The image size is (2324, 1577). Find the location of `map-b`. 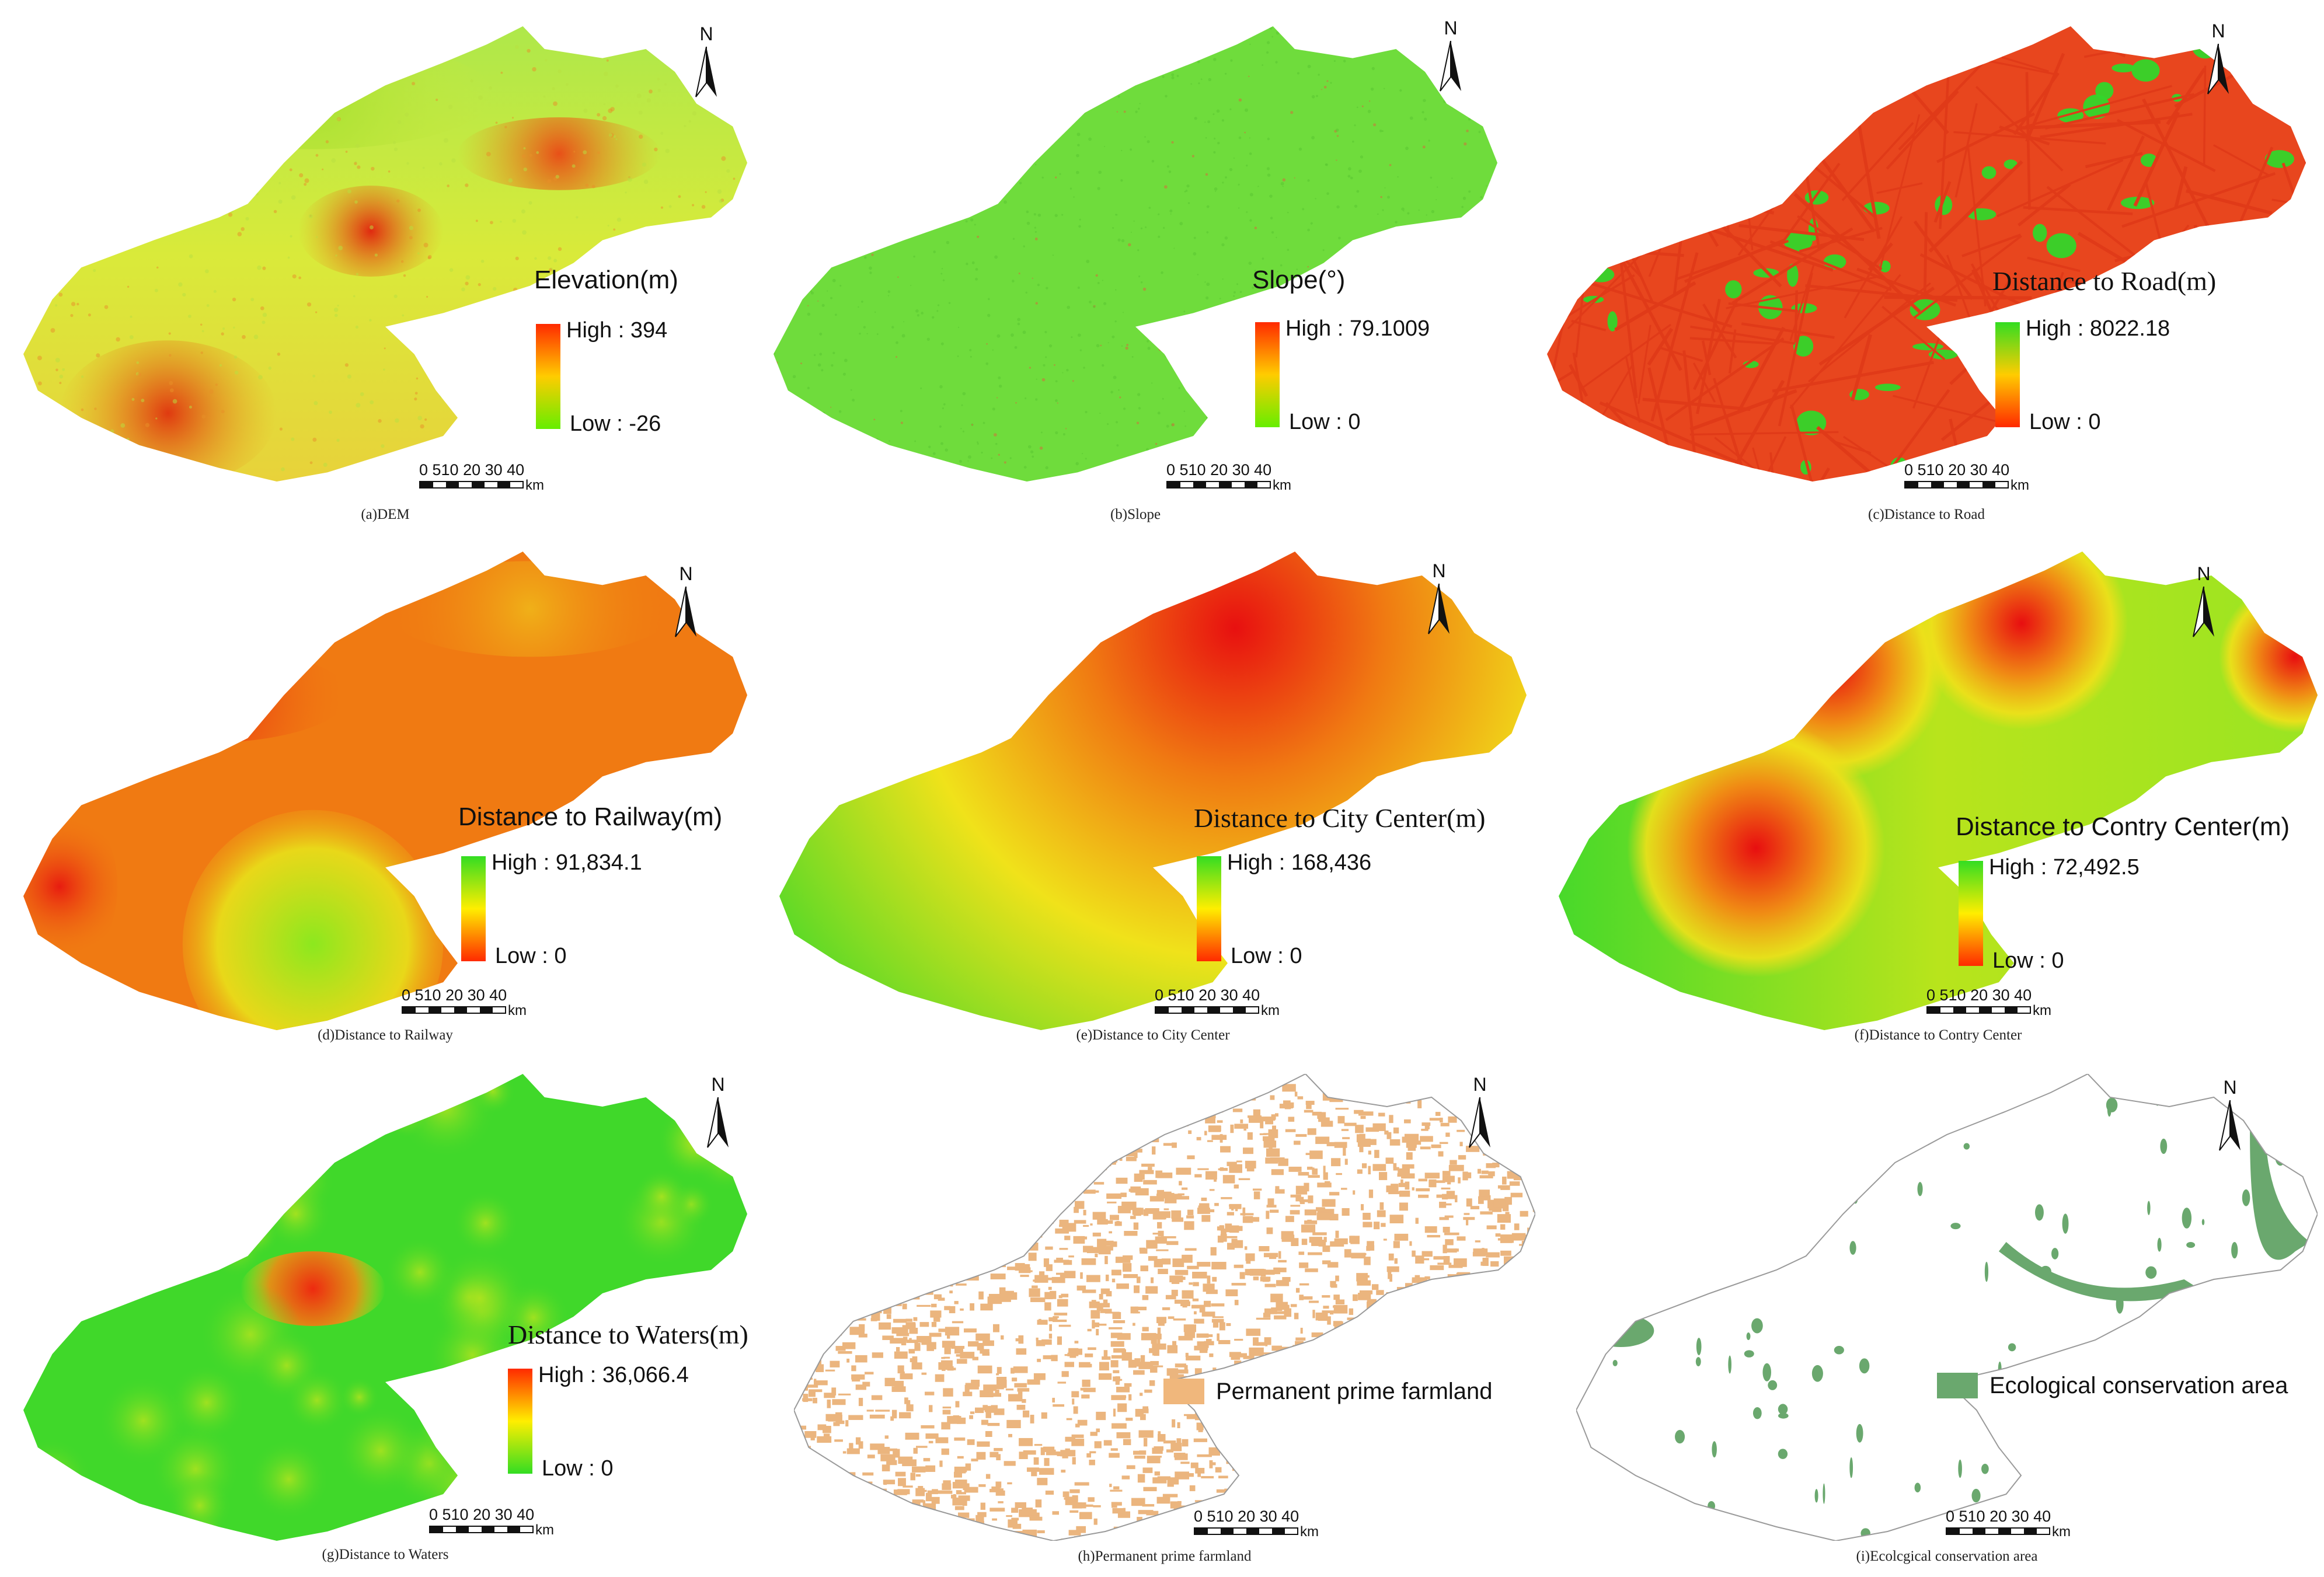

map-b is located at coordinates (1135, 254).